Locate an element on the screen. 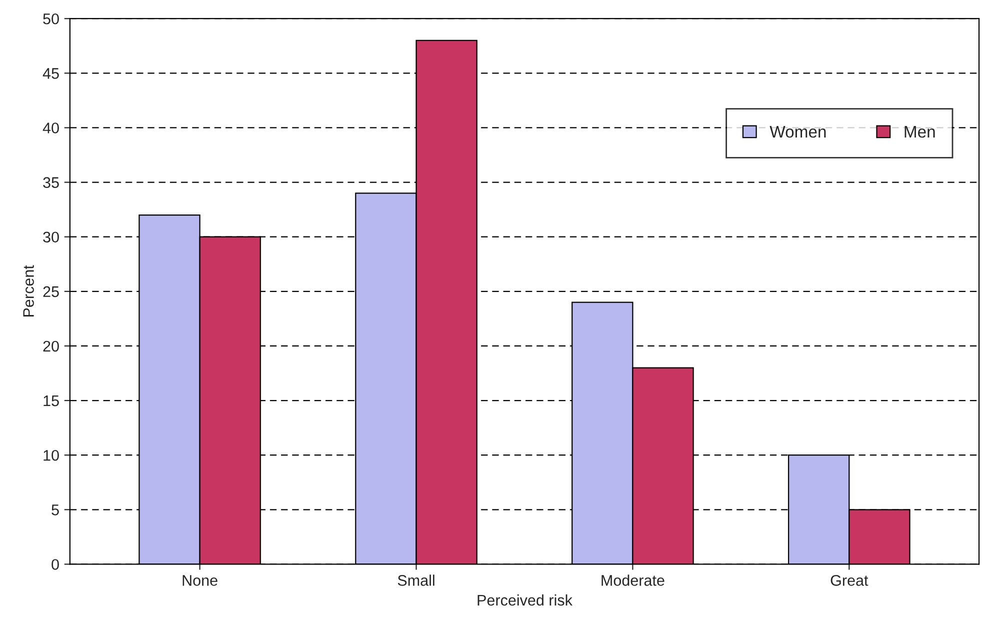  y-tick-label: 20 is located at coordinates (51, 346).